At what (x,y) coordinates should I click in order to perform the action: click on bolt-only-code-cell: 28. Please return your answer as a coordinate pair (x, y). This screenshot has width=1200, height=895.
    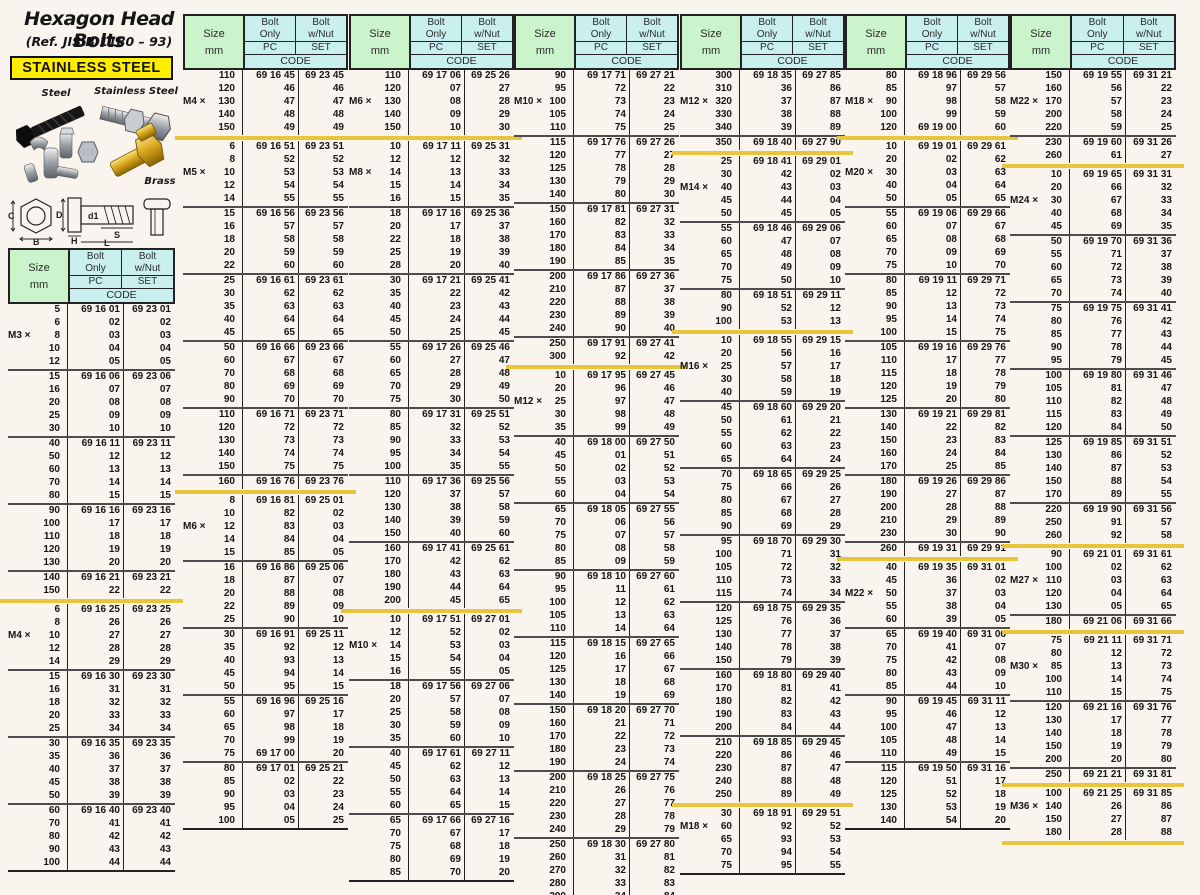
    Looking at the image, I should click on (96, 649).